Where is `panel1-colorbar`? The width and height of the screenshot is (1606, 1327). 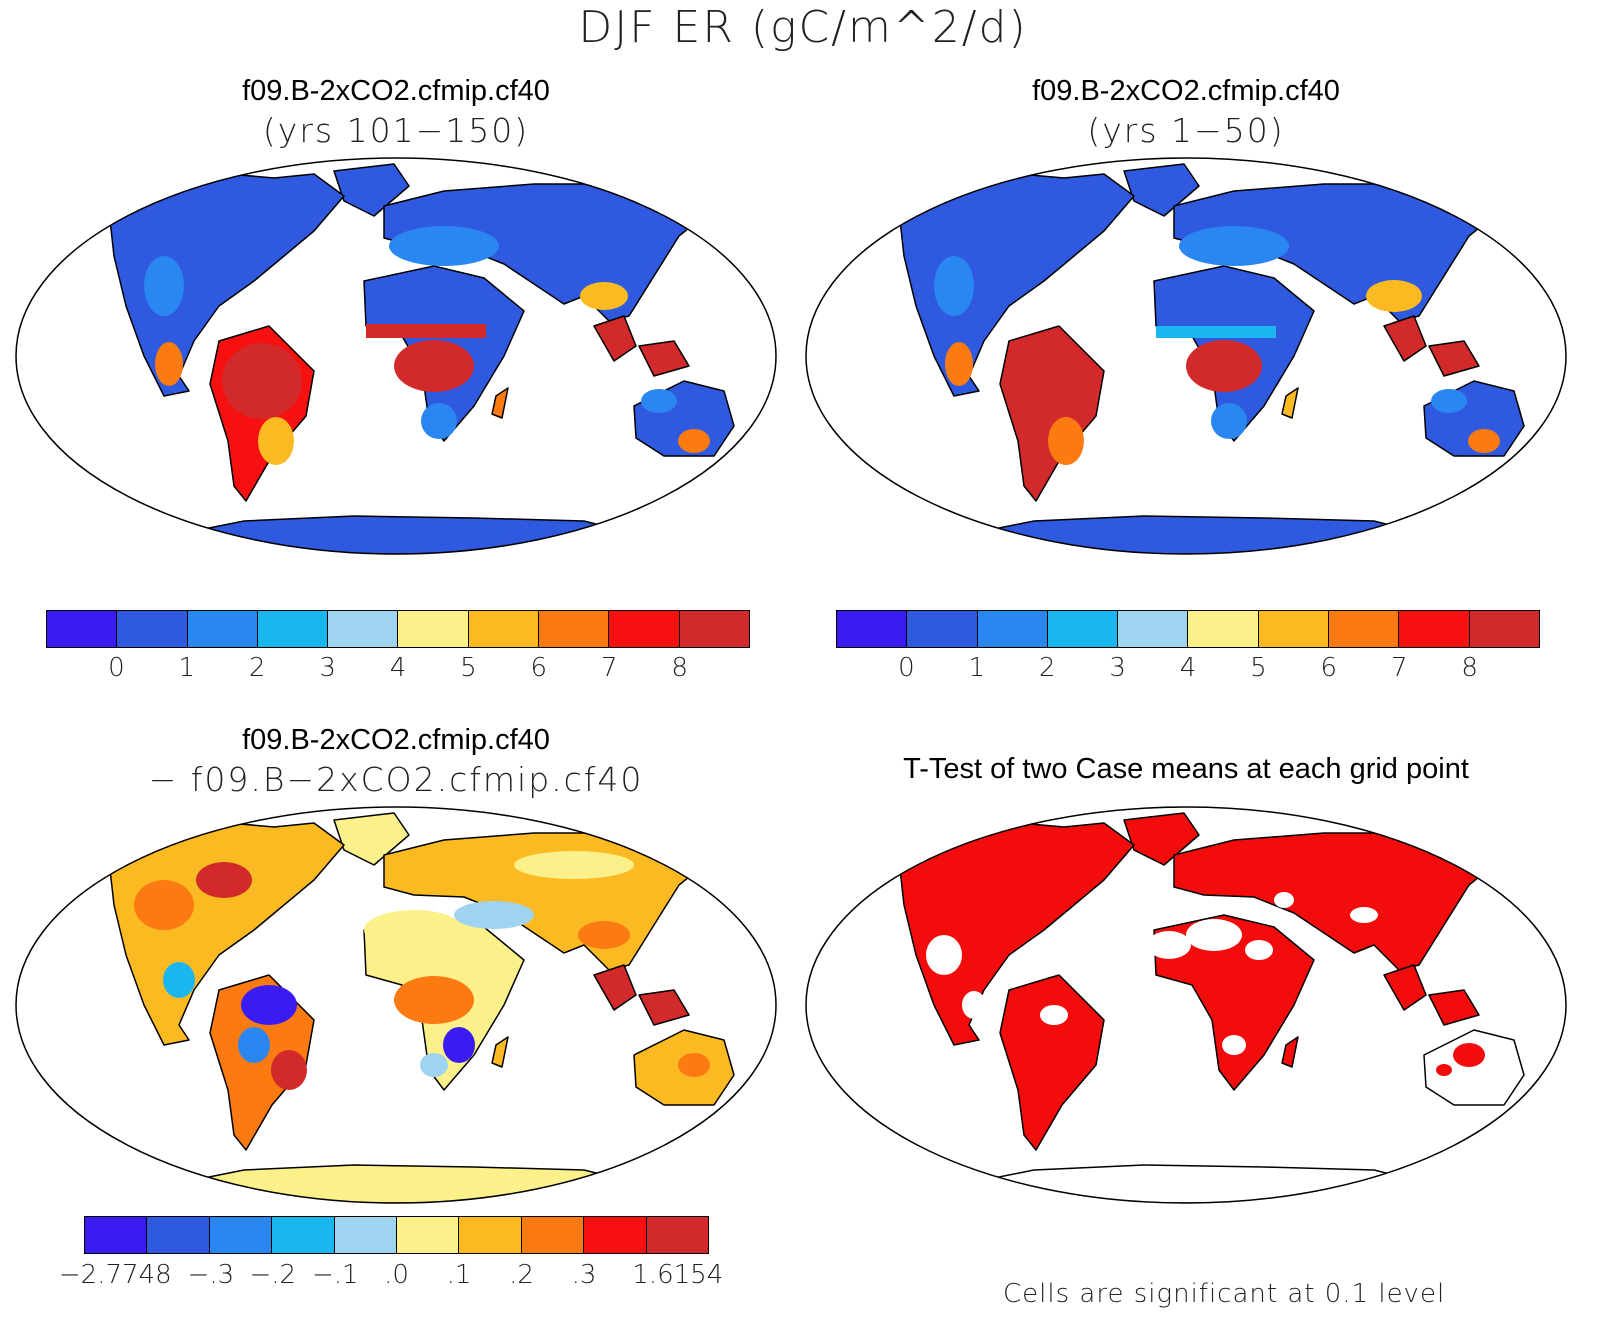 panel1-colorbar is located at coordinates (398, 629).